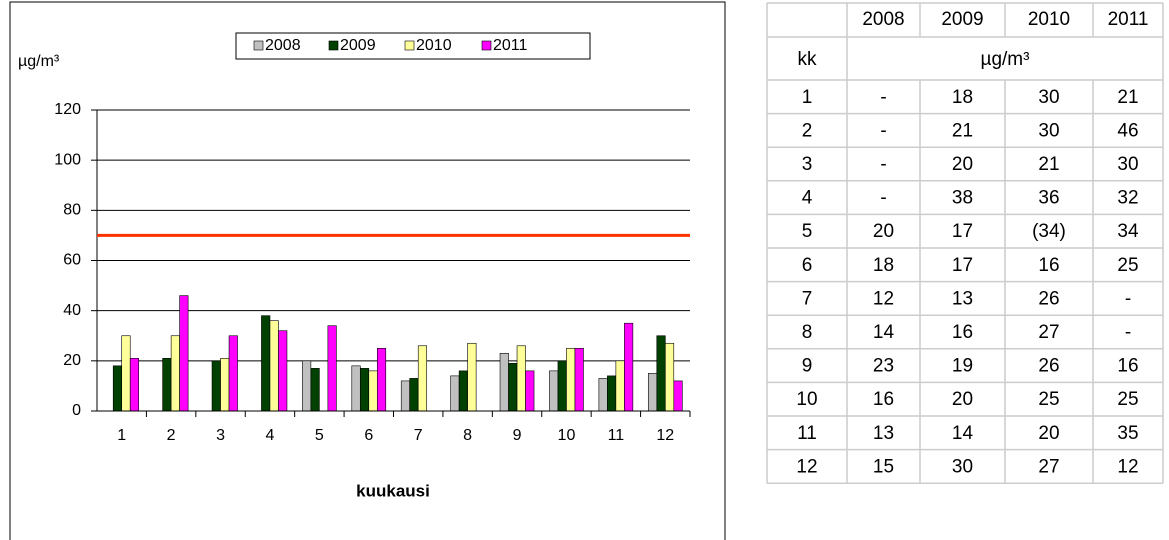 This screenshot has height=540, width=1169. Describe the element at coordinates (220, 435) in the screenshot. I see `x-tick-label: 3` at that location.